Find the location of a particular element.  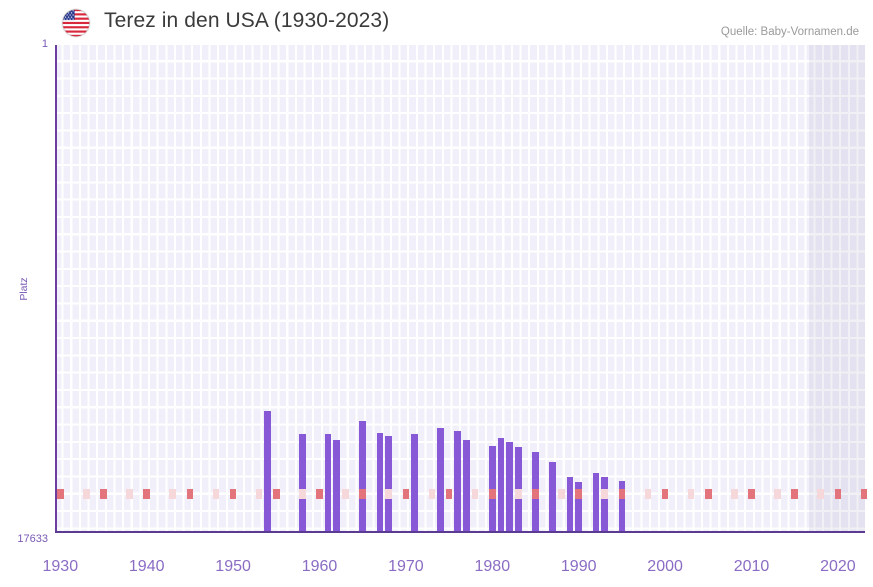

source-attribution: Quelle: Baby-Vornamen.de is located at coordinates (789, 32).